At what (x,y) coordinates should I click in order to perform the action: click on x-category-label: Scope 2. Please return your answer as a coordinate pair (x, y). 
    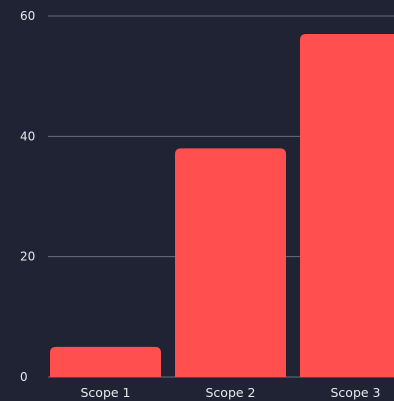
    Looking at the image, I should click on (230, 392).